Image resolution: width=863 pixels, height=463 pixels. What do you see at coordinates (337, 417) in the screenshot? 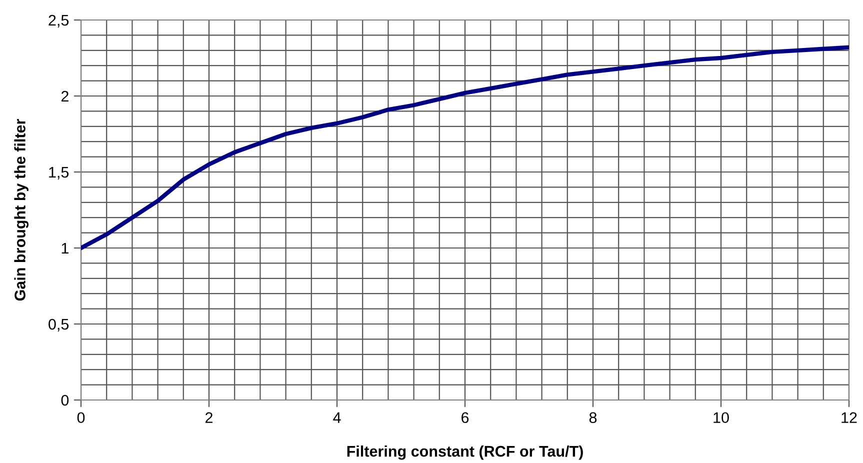
I see `x-tick-label: 4` at bounding box center [337, 417].